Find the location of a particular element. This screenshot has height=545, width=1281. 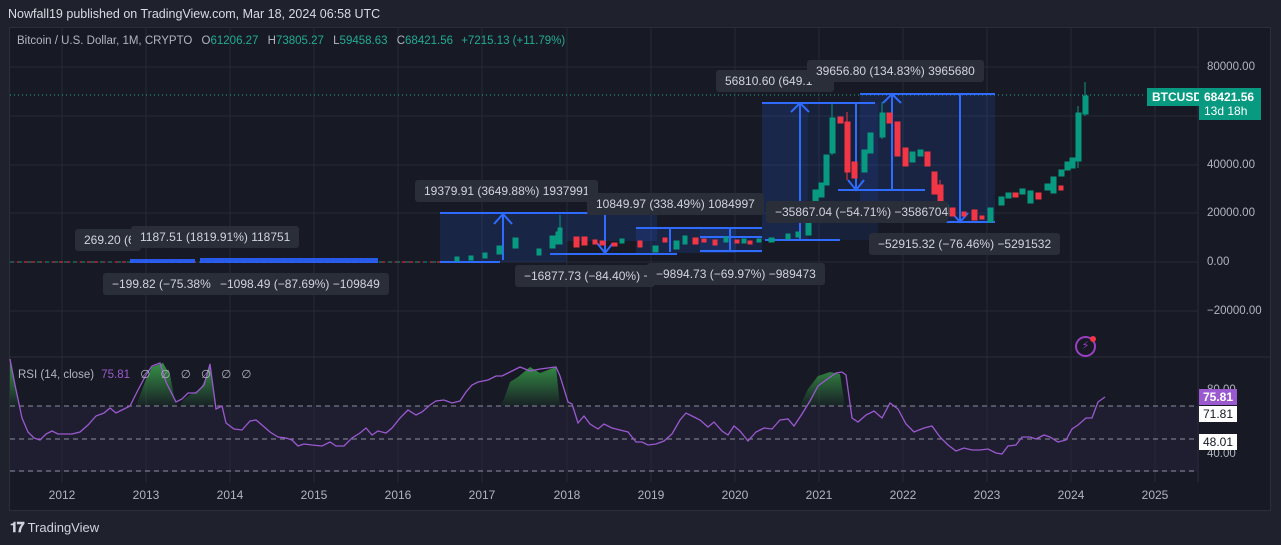

time-tick: 2023 is located at coordinates (987, 495).